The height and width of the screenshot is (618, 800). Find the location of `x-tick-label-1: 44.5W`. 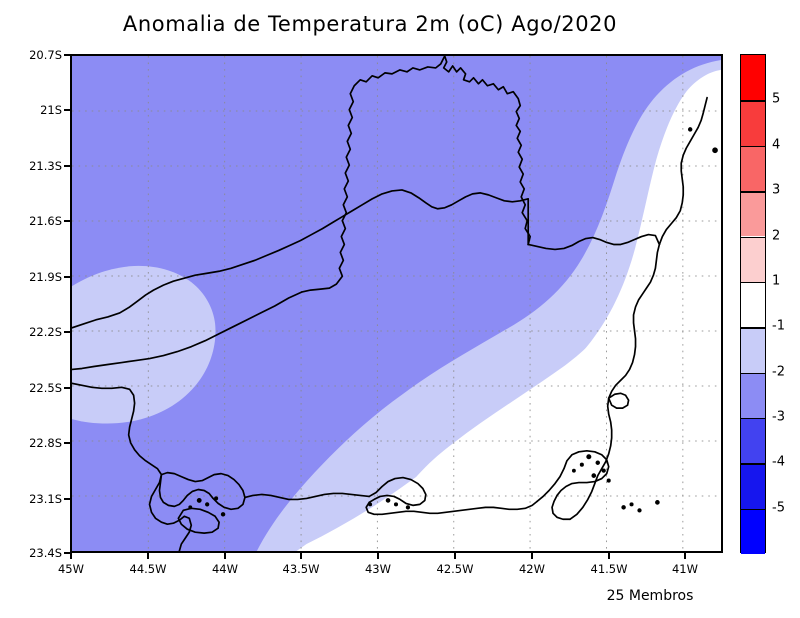

x-tick-label-1: 44.5W is located at coordinates (148, 569).